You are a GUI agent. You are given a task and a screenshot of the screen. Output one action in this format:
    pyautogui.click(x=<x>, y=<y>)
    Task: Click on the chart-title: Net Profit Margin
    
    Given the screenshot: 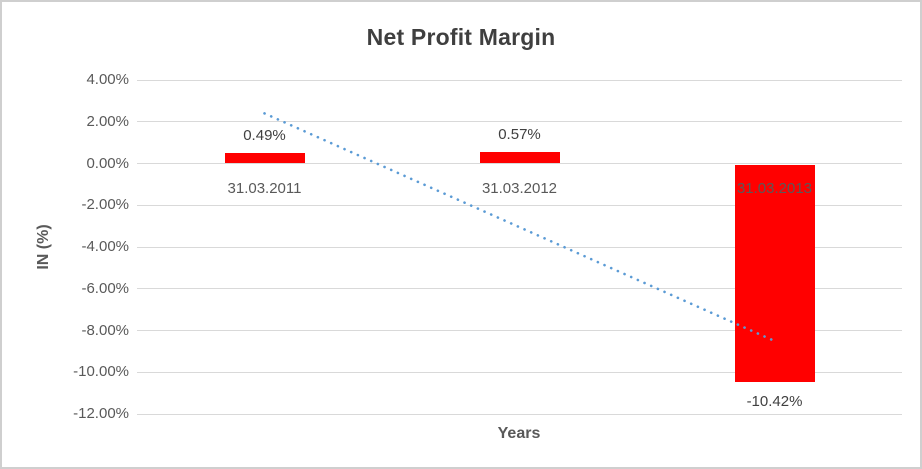 What is the action you would take?
    pyautogui.click(x=461, y=37)
    